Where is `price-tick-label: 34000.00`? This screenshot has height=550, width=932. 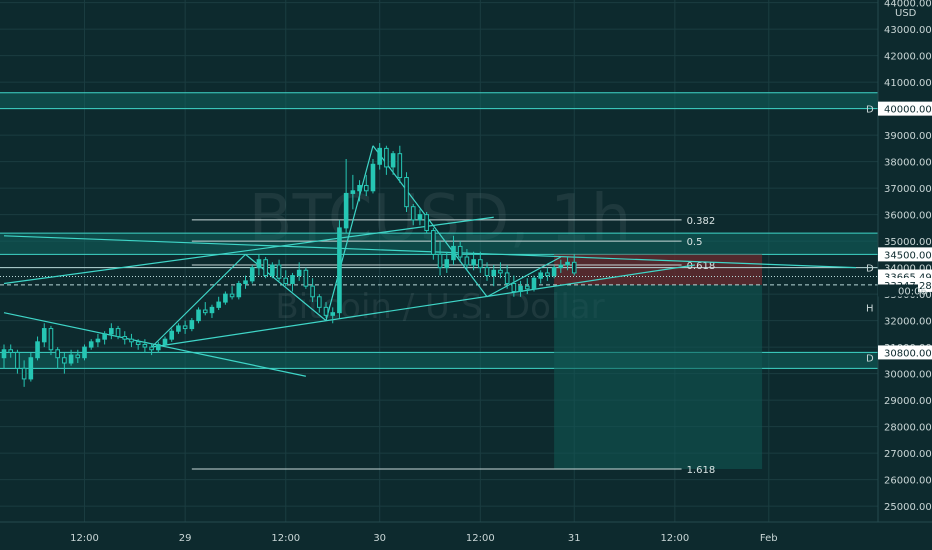 price-tick-label: 34000.00 is located at coordinates (908, 269).